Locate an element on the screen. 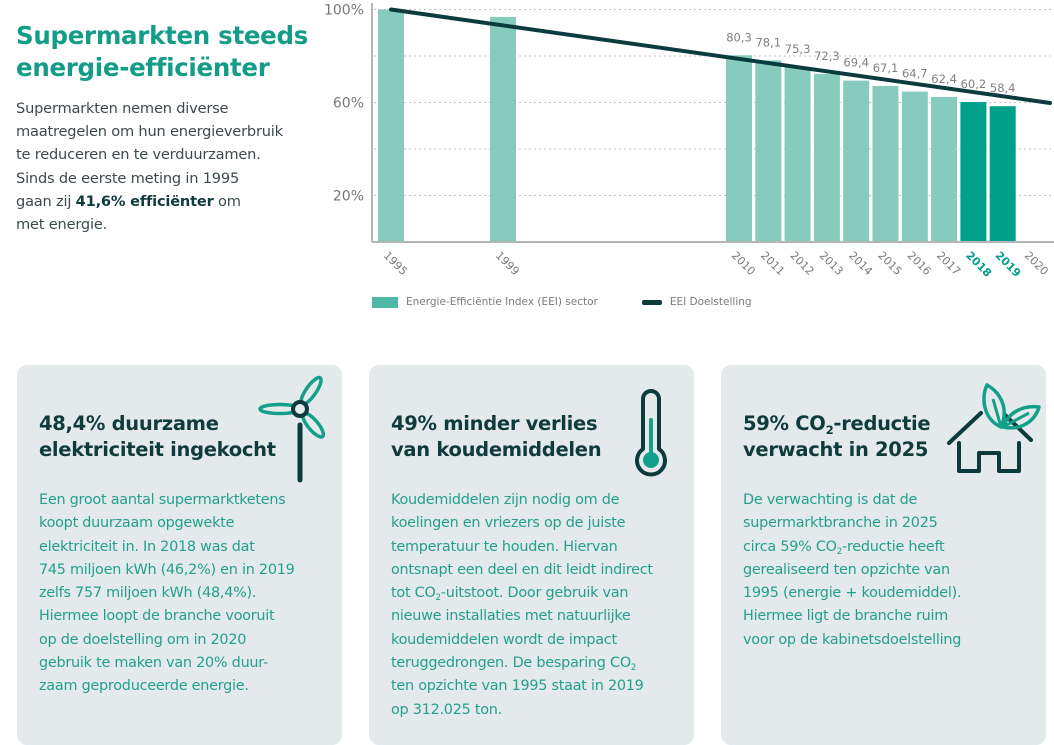 This screenshot has height=745, width=1054. bar-label-2019: 58,4 is located at coordinates (1003, 88).